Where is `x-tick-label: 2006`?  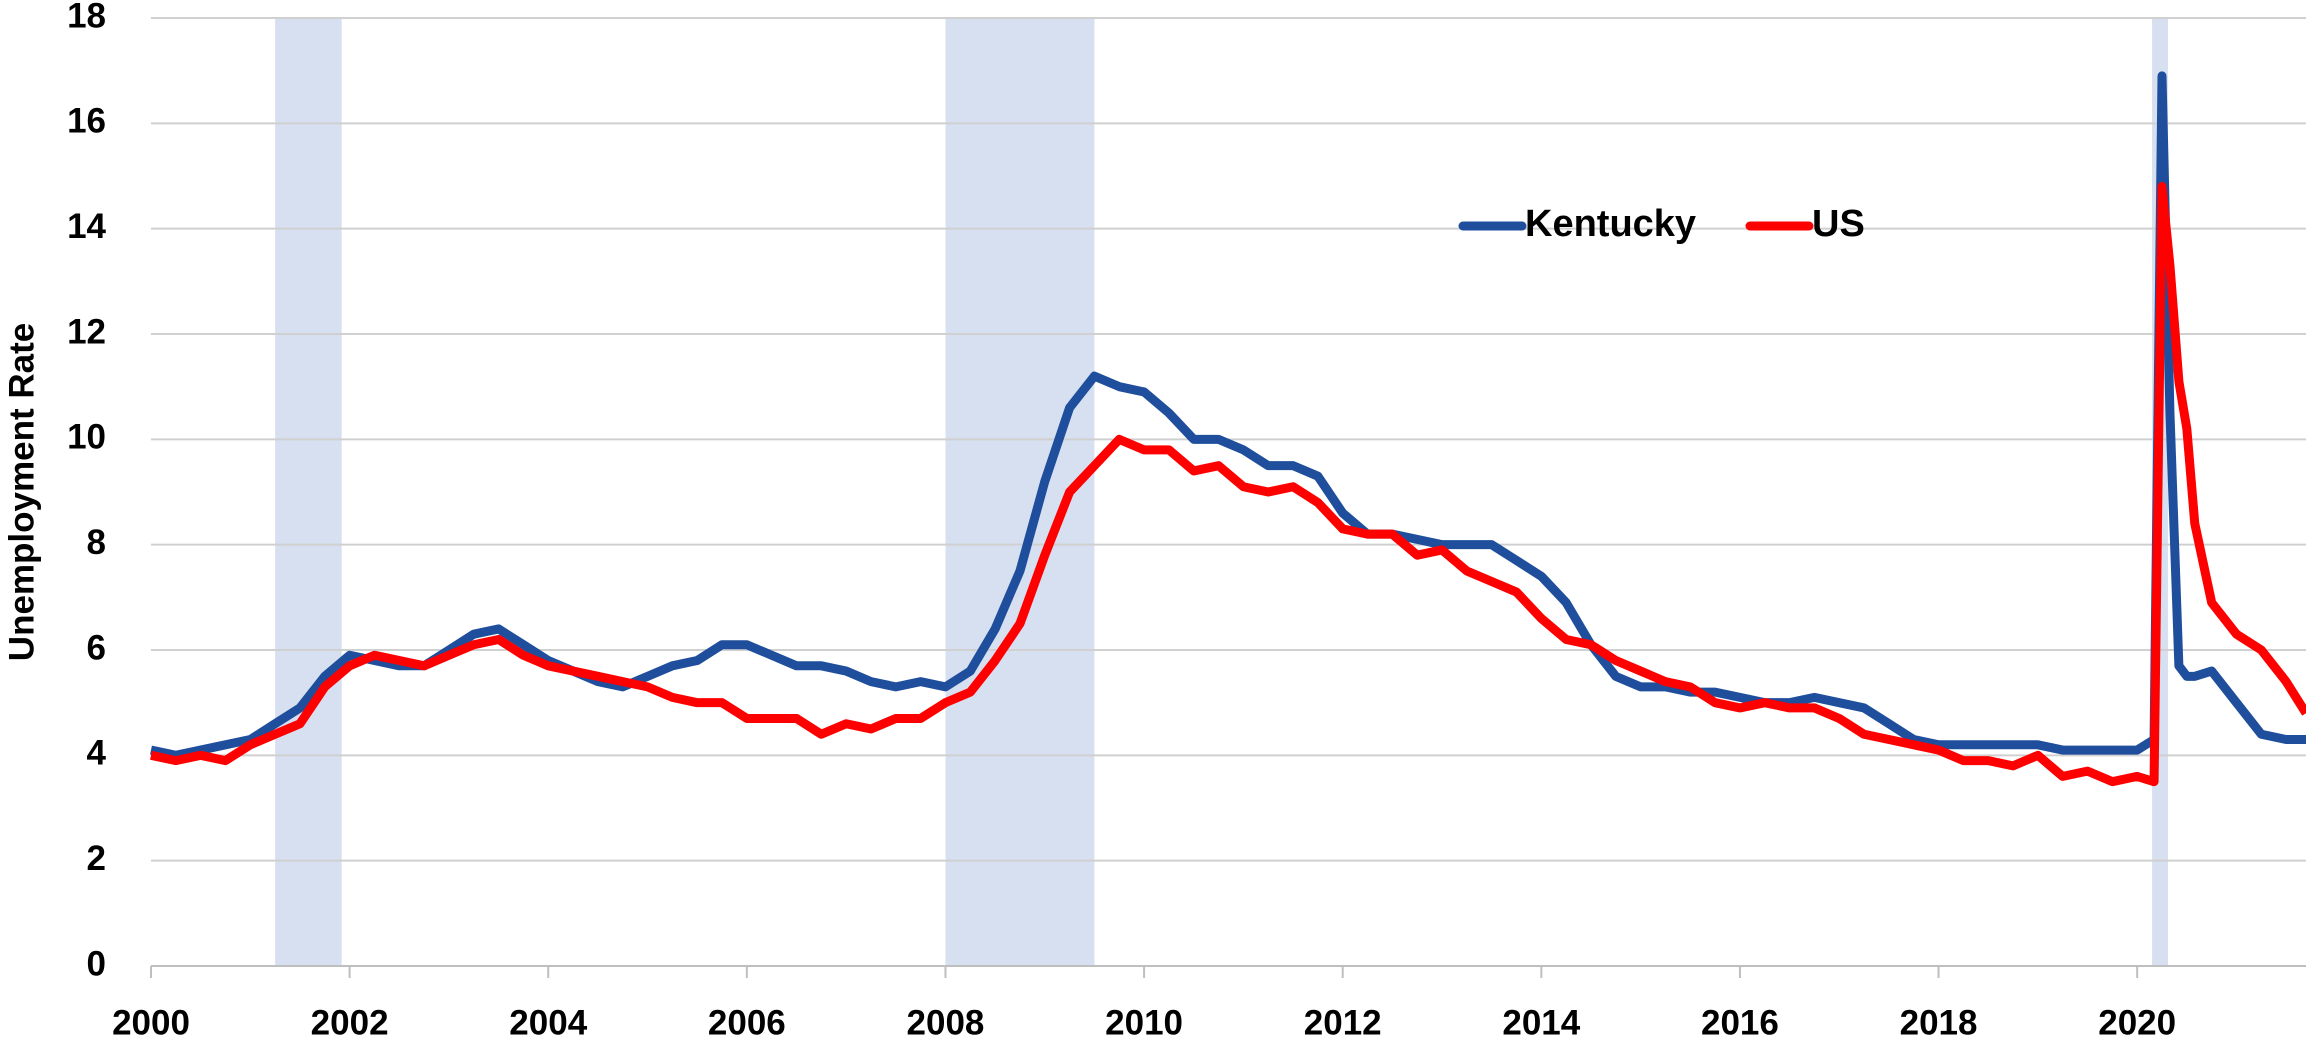
x-tick-label: 2006 is located at coordinates (747, 1022).